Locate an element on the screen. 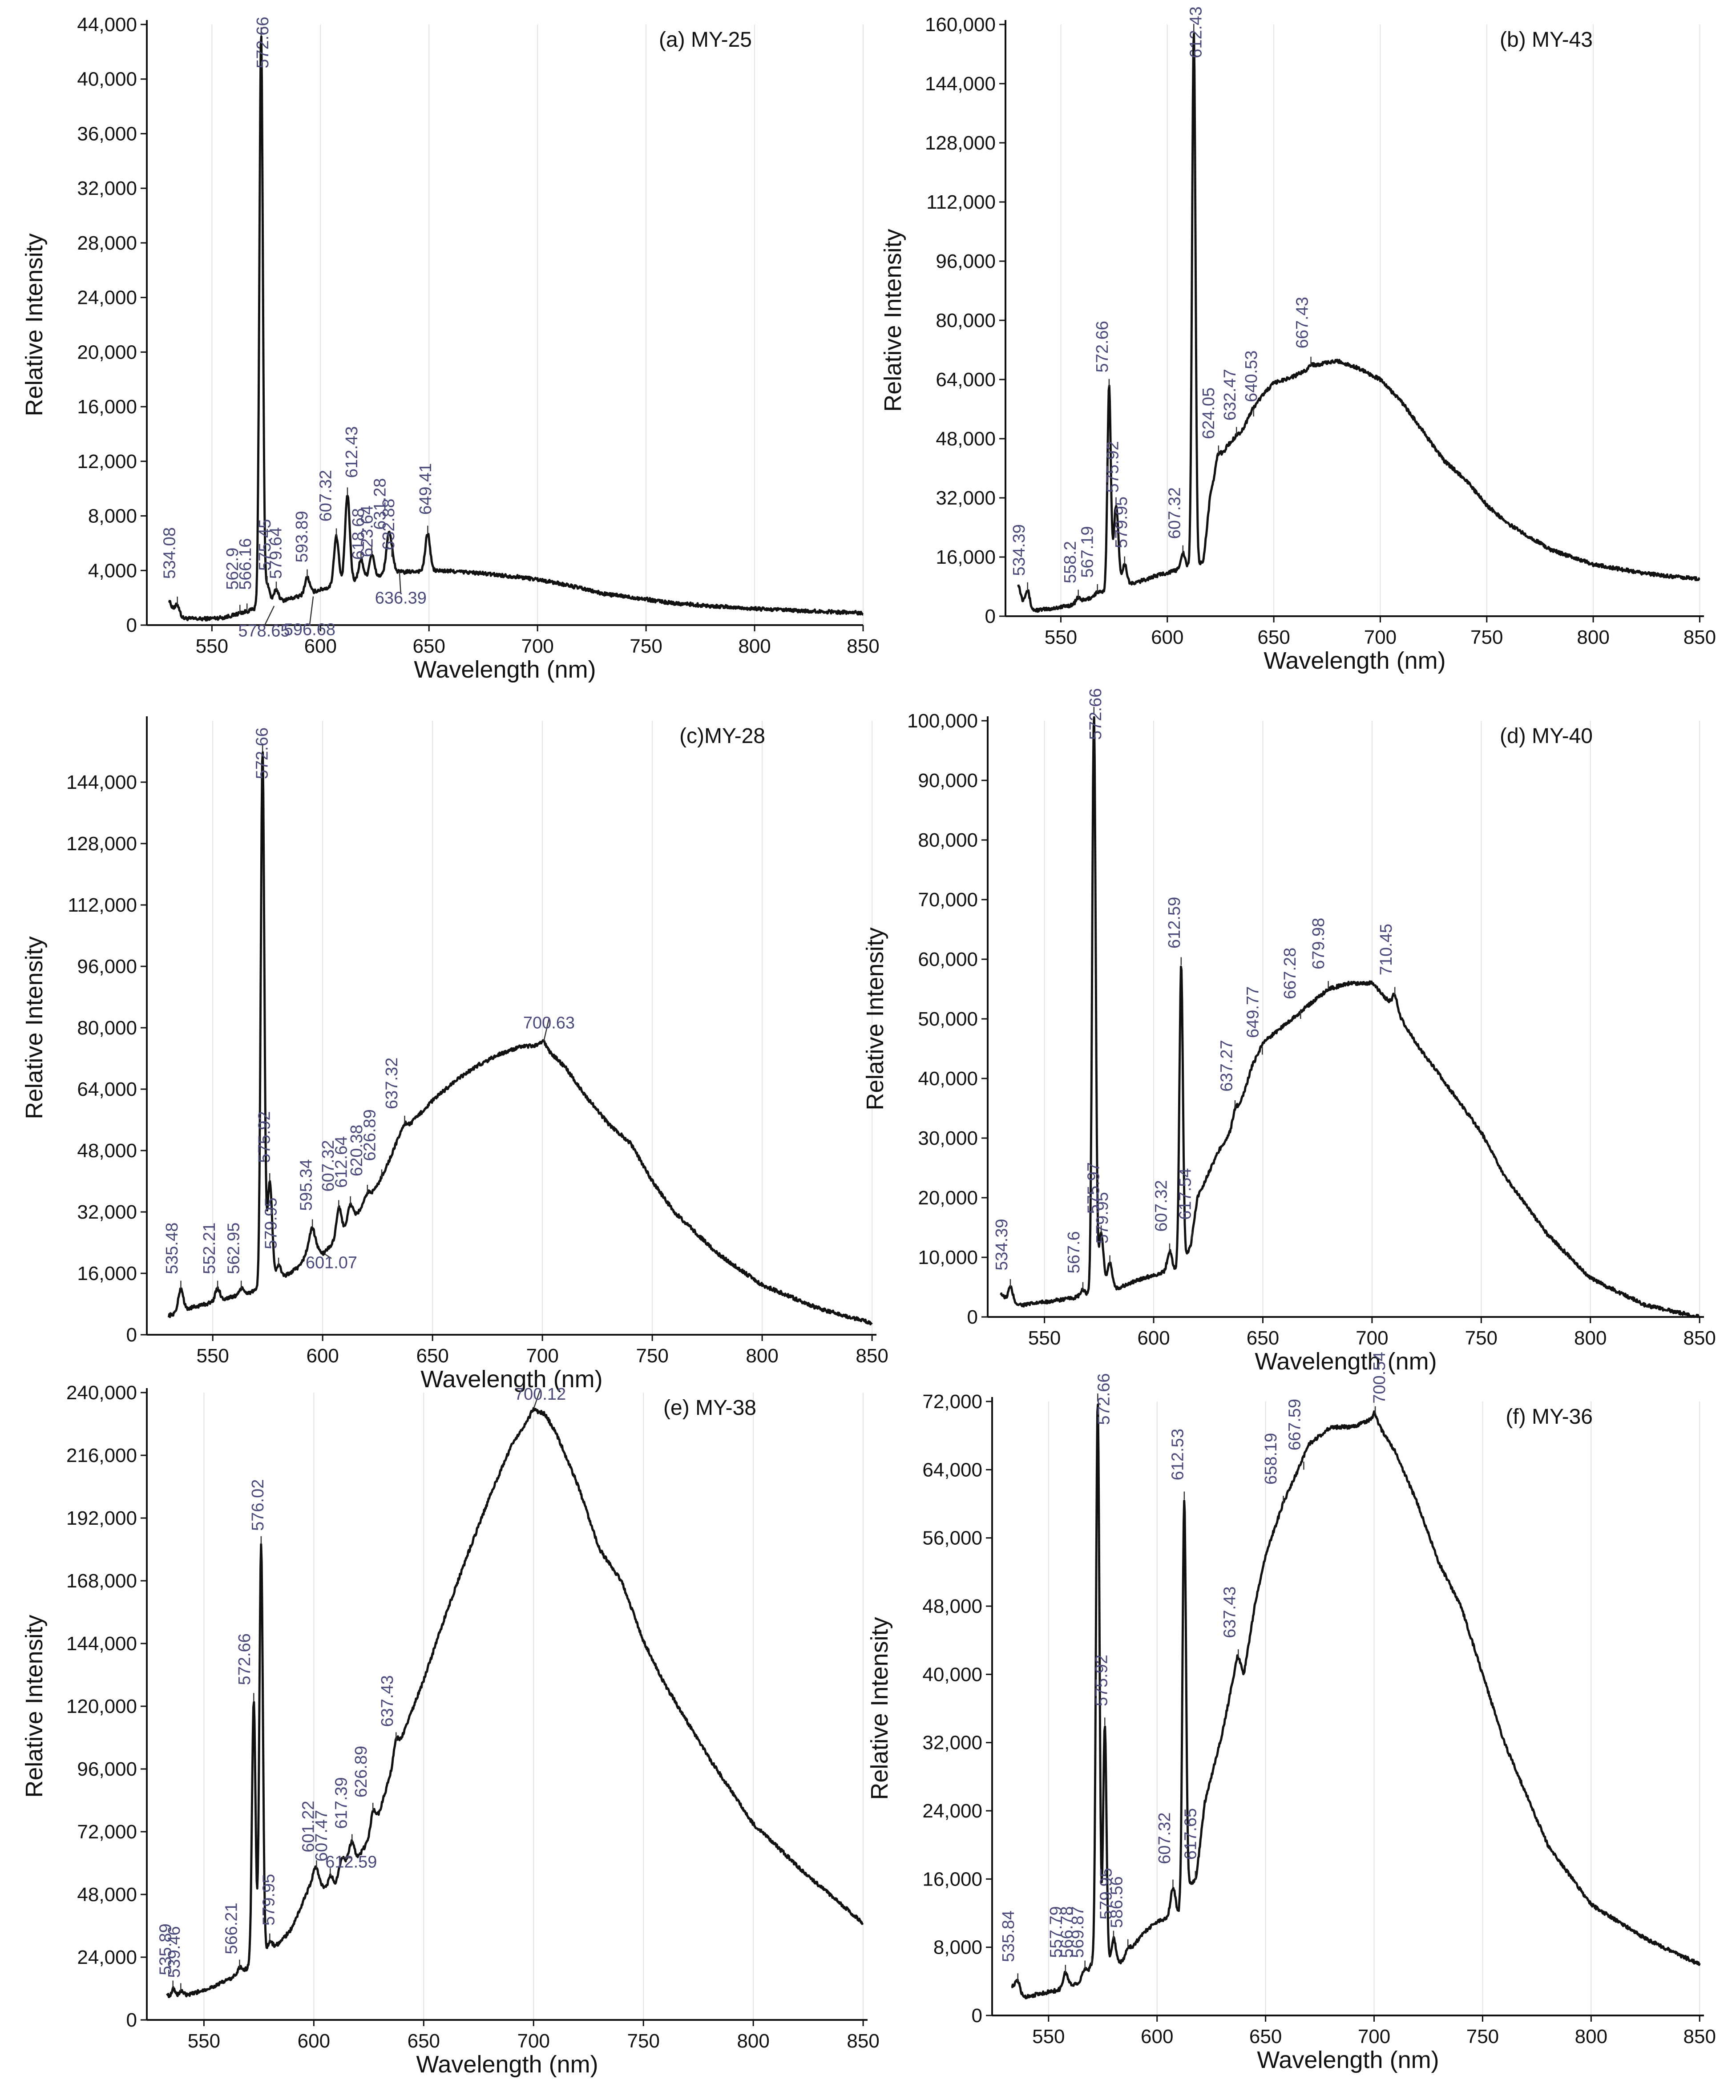 The width and height of the screenshot is (1736, 2100). a-x-tick-label-1: 600 is located at coordinates (320, 646).